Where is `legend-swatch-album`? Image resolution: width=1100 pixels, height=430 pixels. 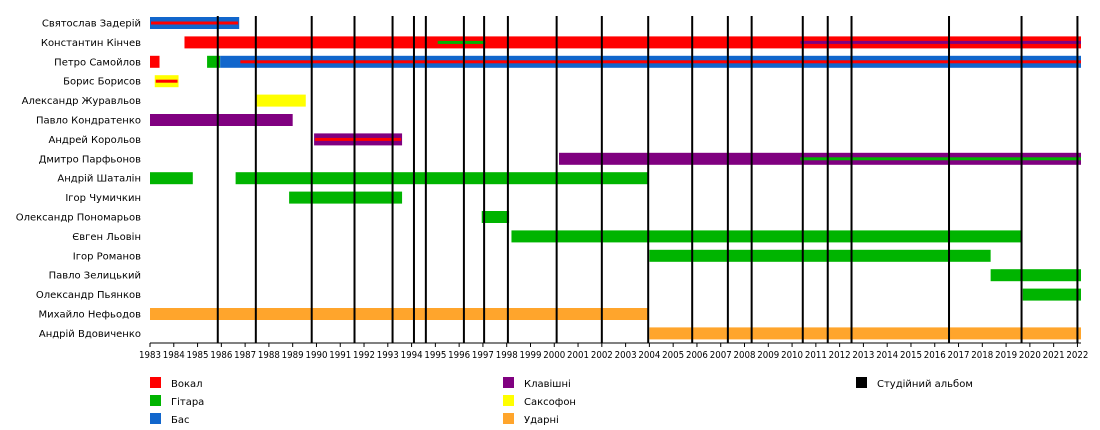 legend-swatch-album is located at coordinates (861, 382).